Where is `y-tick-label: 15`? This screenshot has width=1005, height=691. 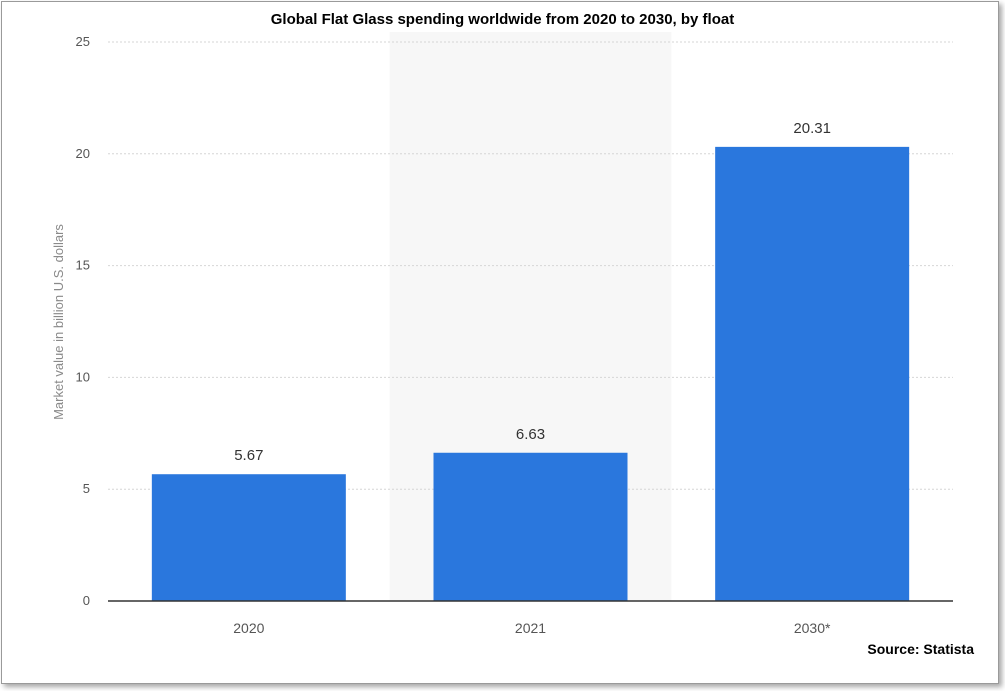 y-tick-label: 15 is located at coordinates (83, 265).